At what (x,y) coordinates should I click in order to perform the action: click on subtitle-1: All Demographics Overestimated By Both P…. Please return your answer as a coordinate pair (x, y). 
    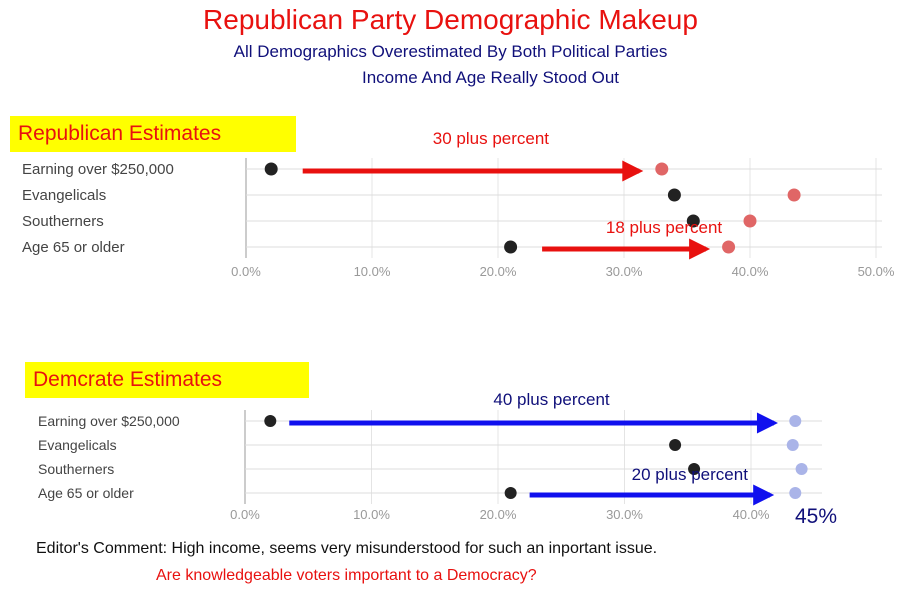
    Looking at the image, I should click on (450, 51).